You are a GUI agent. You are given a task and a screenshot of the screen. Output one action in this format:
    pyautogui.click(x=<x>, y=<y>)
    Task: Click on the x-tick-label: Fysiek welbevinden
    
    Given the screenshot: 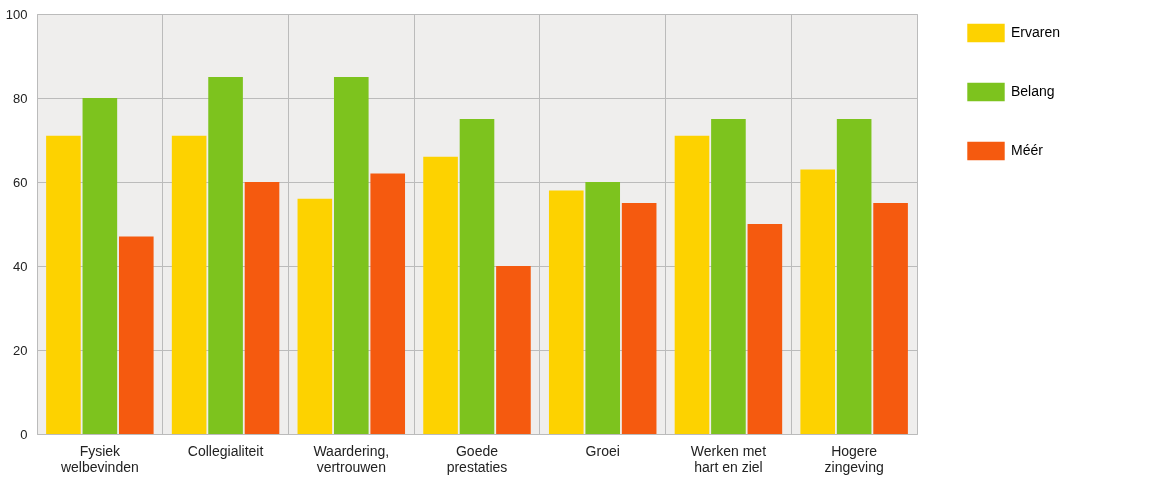 What is the action you would take?
    pyautogui.click(x=99, y=458)
    